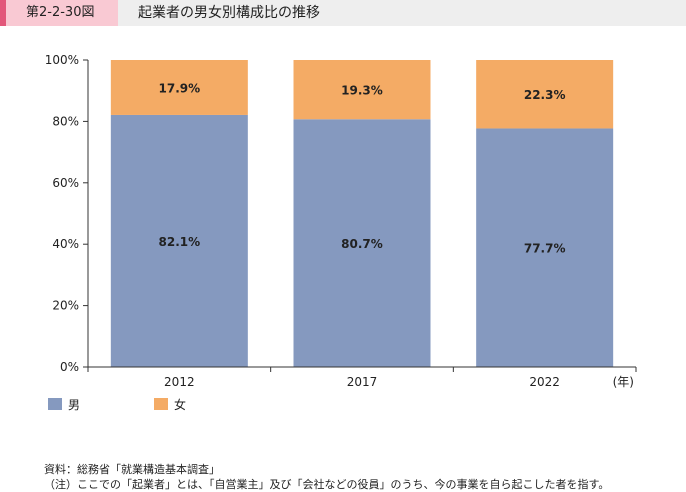  I want to click on source-note: 資料：総務省「就業構造基本調査」, so click(132, 469).